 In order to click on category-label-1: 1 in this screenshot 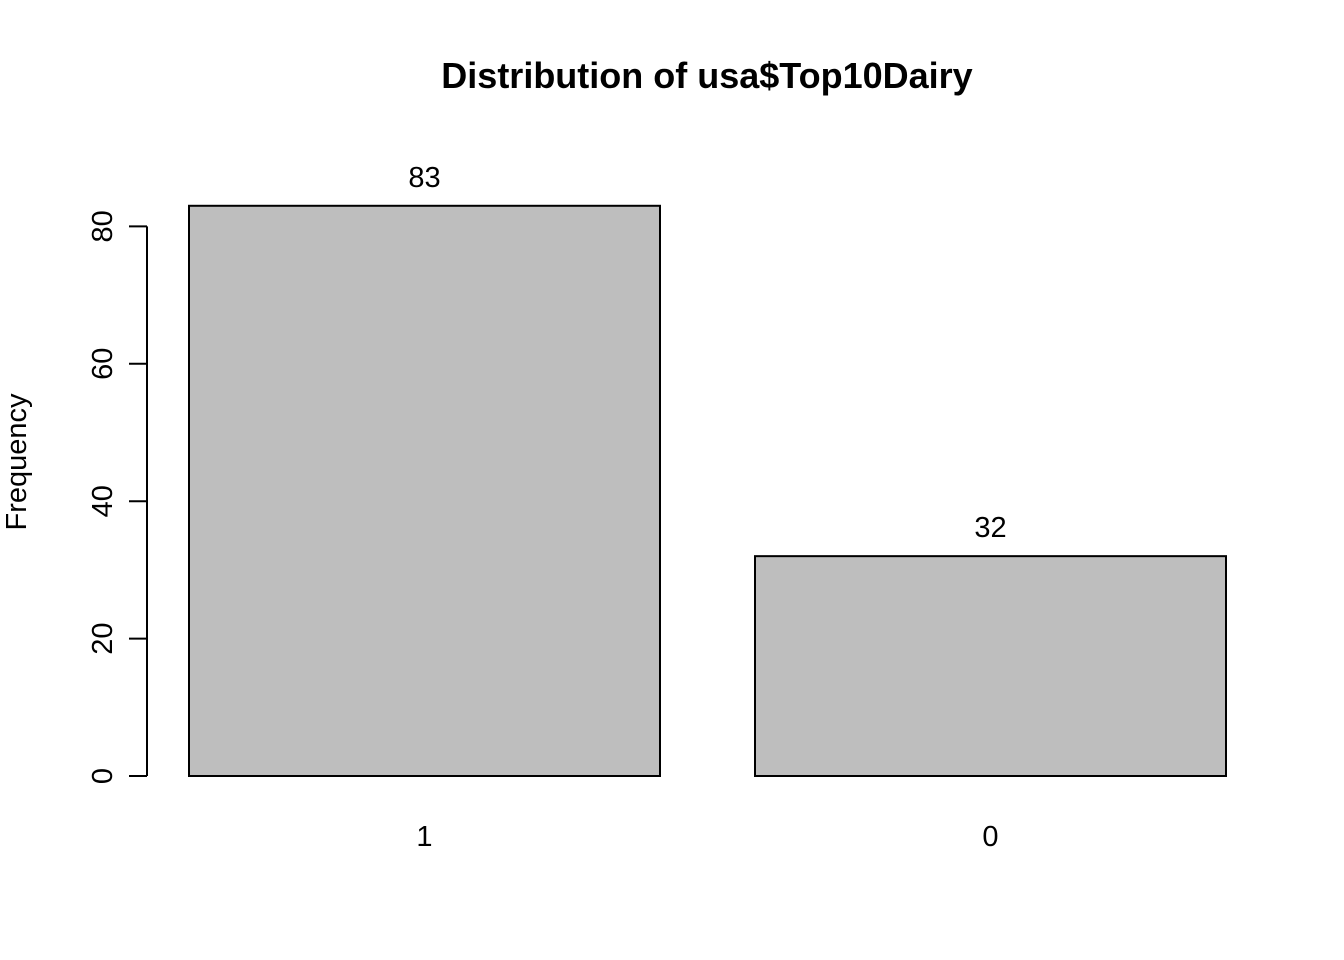, I will do `click(424, 837)`.